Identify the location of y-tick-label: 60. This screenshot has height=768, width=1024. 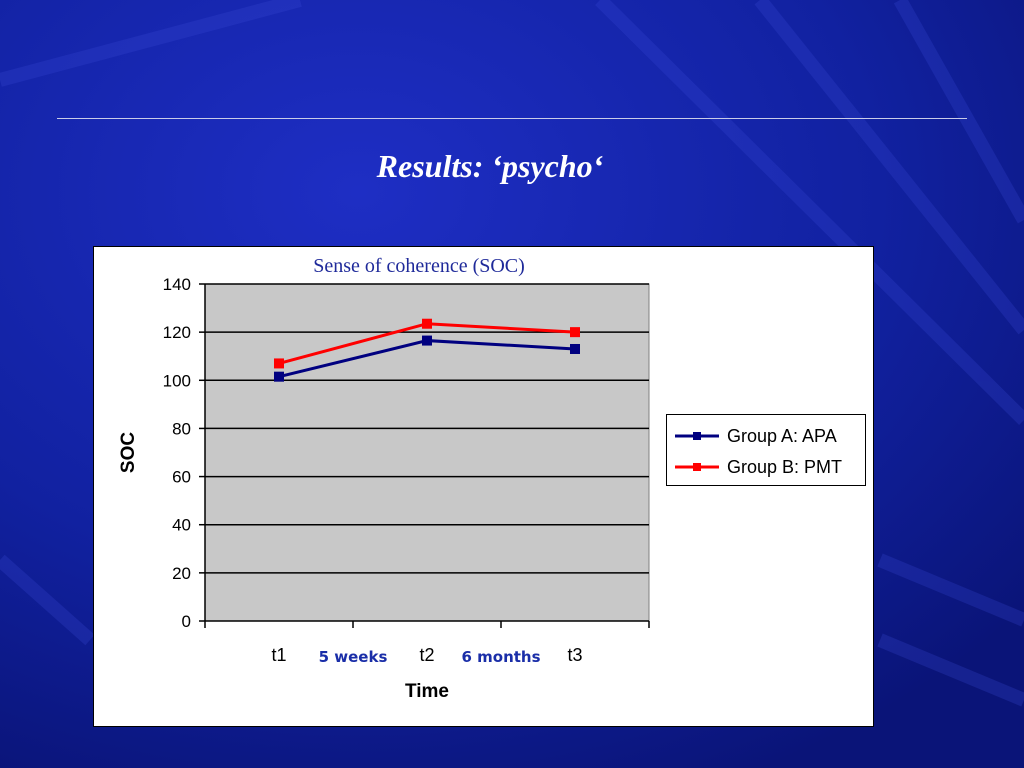
(181, 477).